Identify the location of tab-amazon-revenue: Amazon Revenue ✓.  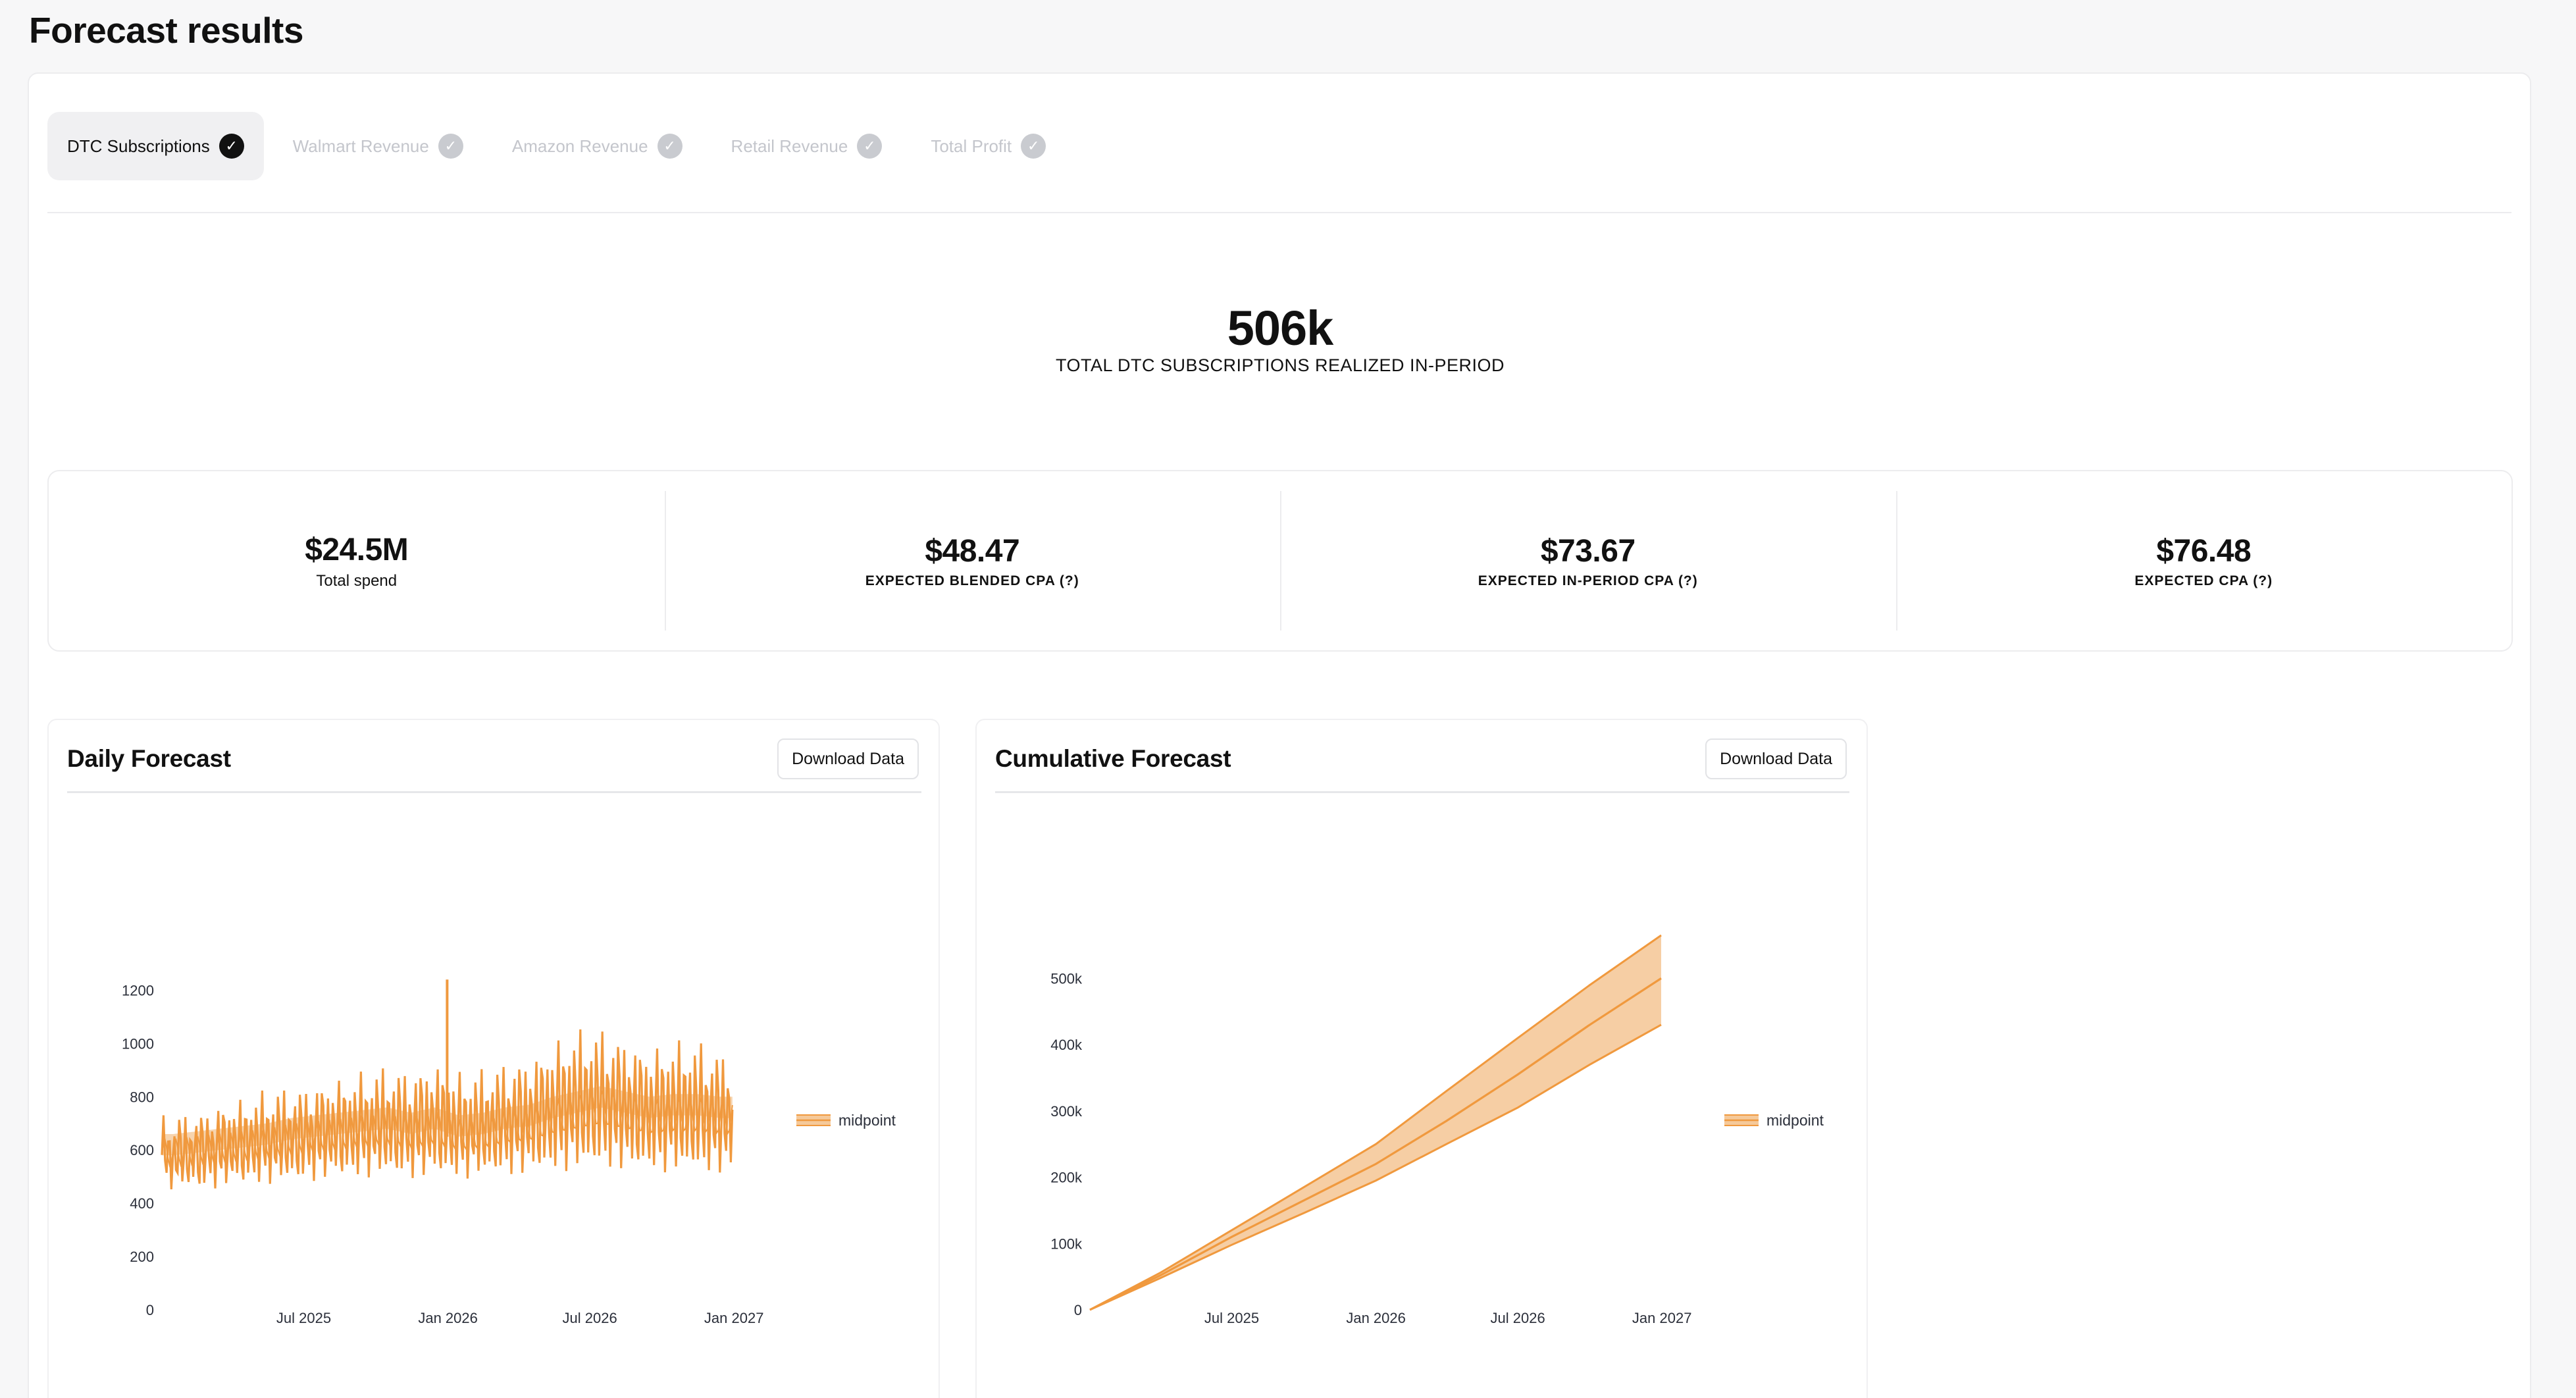
(597, 146).